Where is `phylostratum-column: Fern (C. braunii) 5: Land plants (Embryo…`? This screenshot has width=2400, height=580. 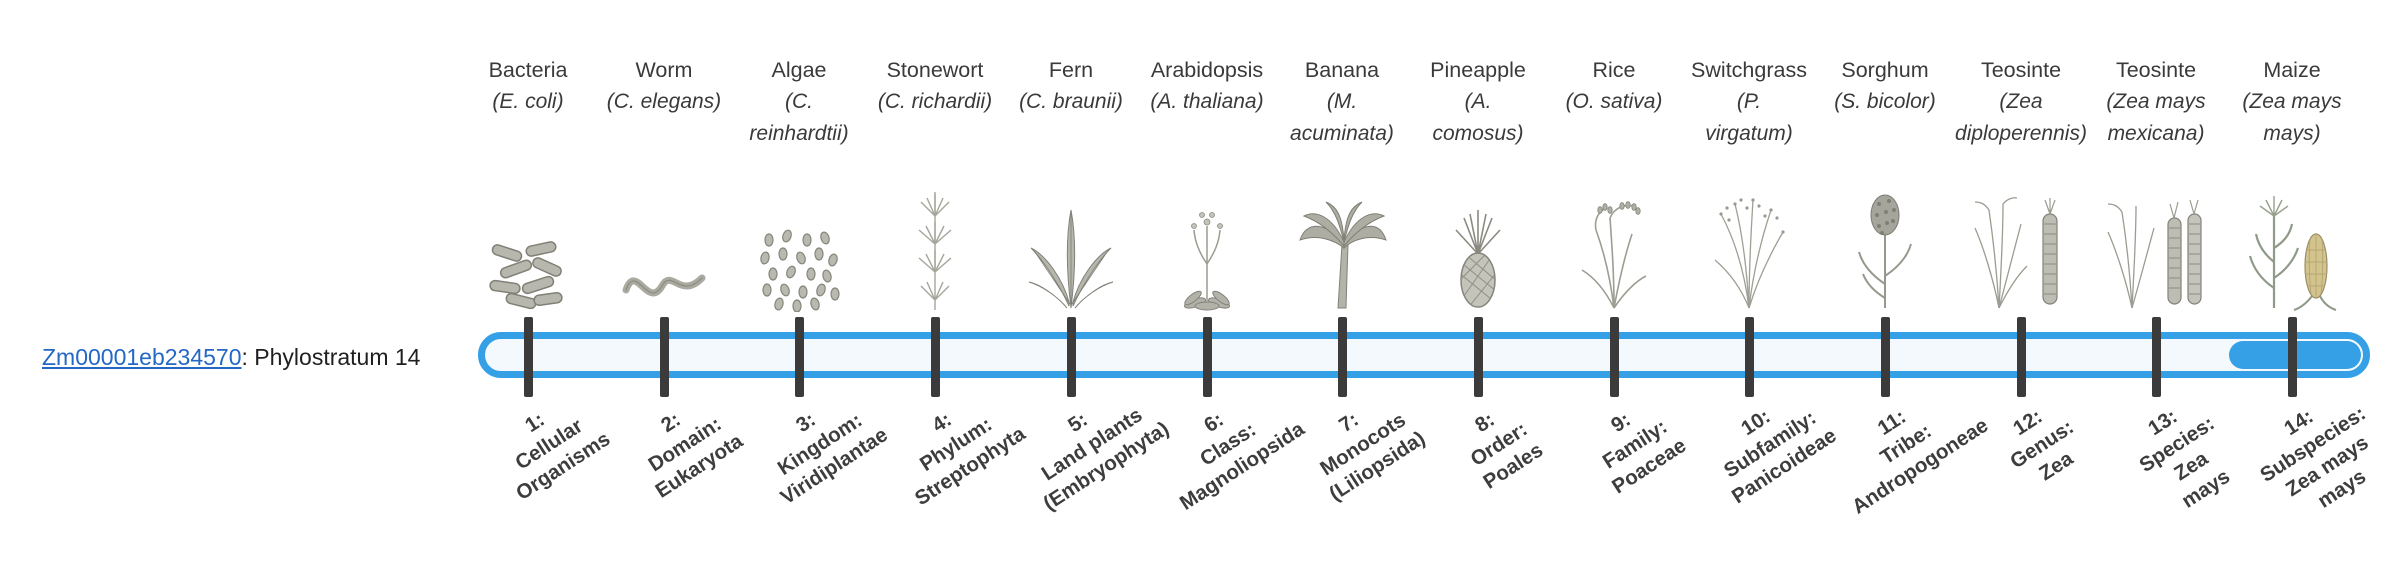
phylostratum-column: Fern (C. braunii) 5: Land plants (Embryo… is located at coordinates (1084, 290).